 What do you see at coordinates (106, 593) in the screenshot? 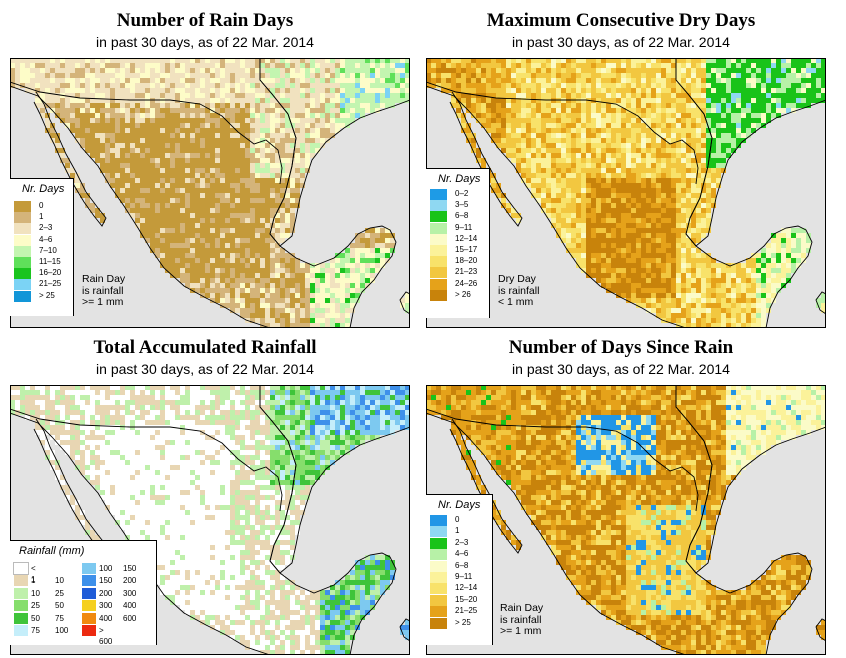
I see `legend-range-low: 200` at bounding box center [106, 593].